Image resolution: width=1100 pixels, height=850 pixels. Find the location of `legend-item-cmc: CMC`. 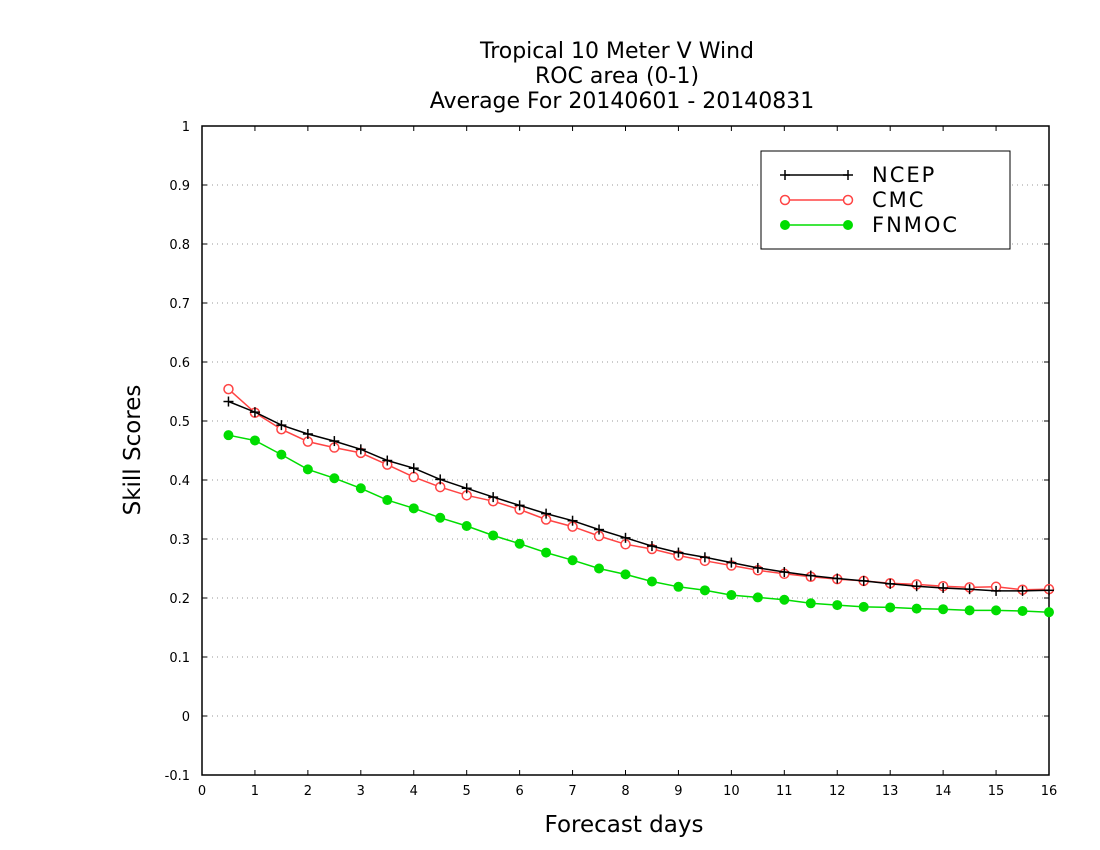

legend-item-cmc: CMC is located at coordinates (851, 200).